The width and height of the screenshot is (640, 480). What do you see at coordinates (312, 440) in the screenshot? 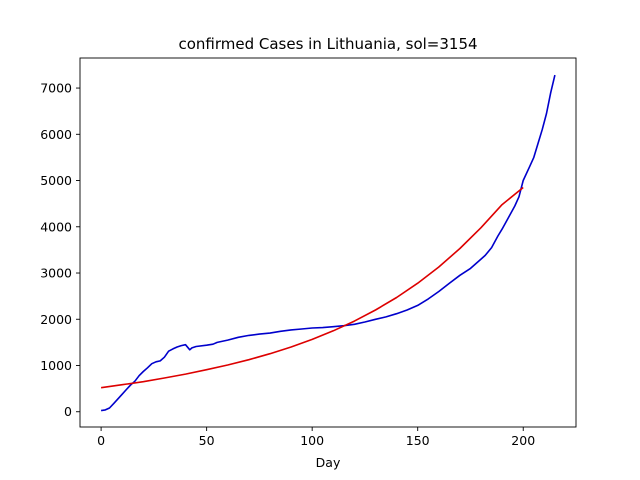
I see `x-tick-label: 100` at bounding box center [312, 440].